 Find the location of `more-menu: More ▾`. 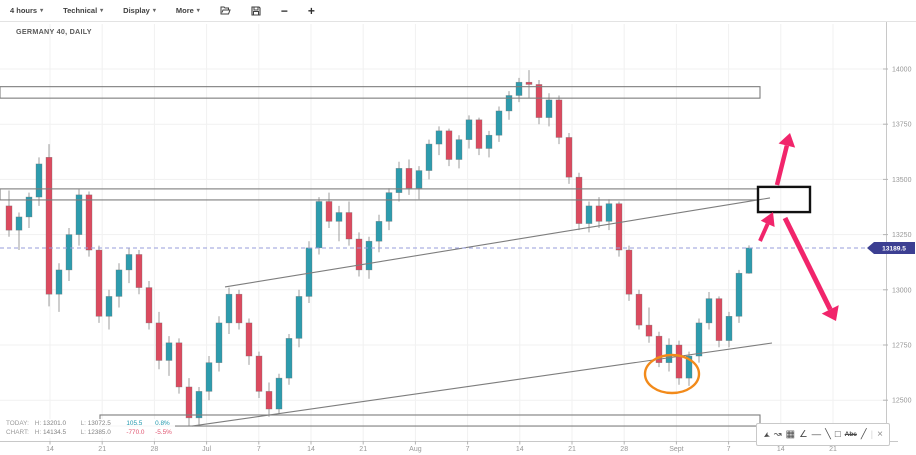

more-menu: More ▾ is located at coordinates (188, 10).